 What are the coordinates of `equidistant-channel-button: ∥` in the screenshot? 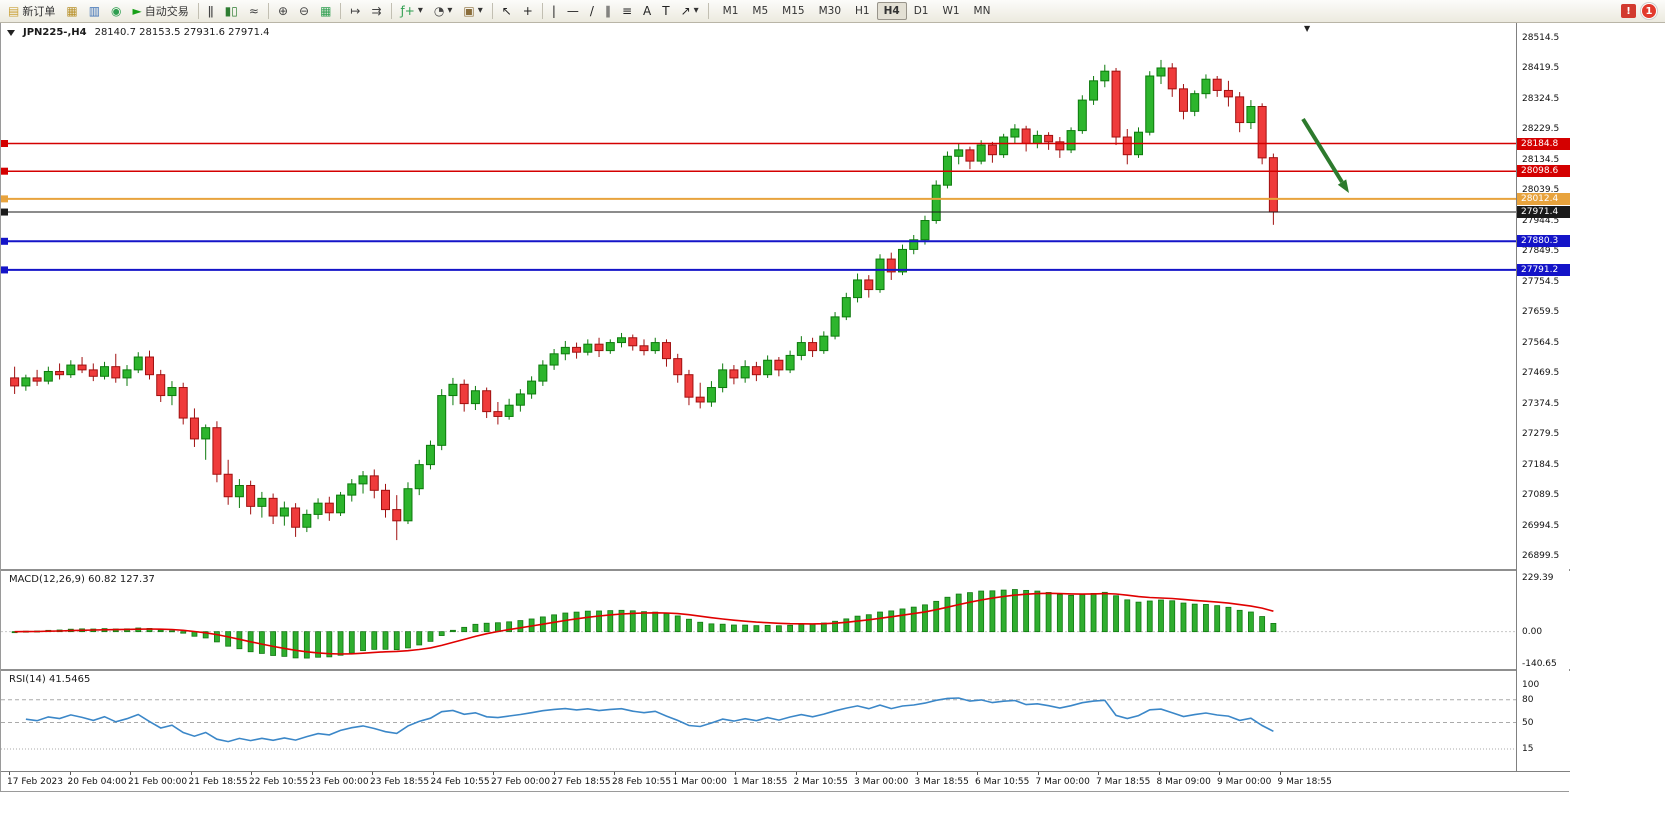 It's located at (608, 11).